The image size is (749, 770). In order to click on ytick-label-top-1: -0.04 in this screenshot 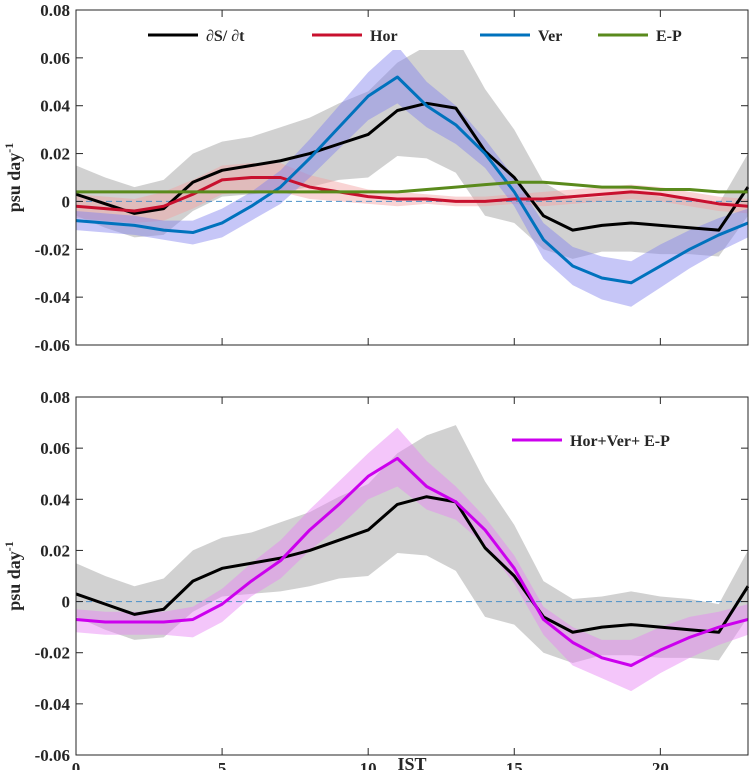, I will do `click(53, 297)`.